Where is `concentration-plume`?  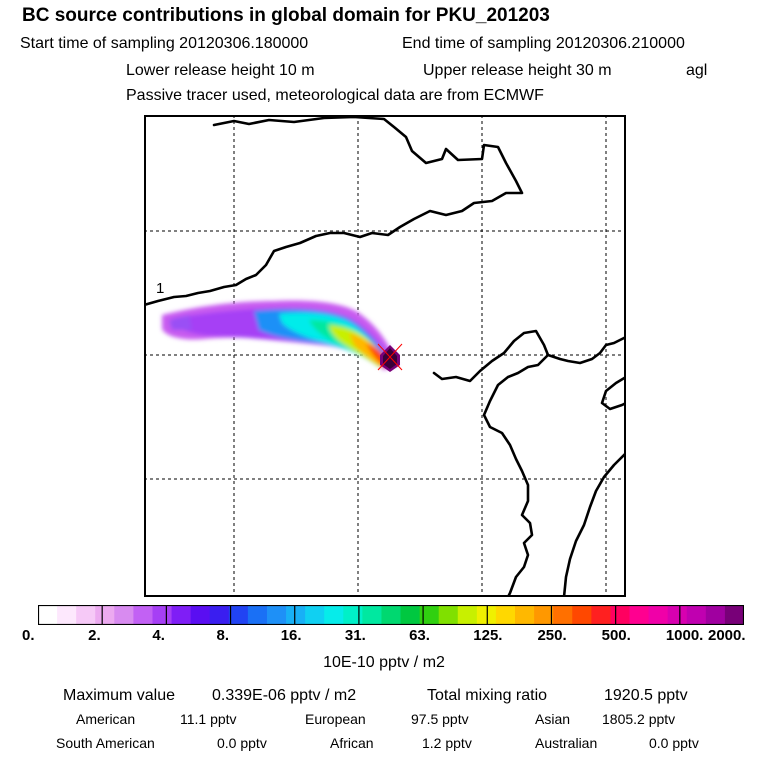
concentration-plume is located at coordinates (280, 335).